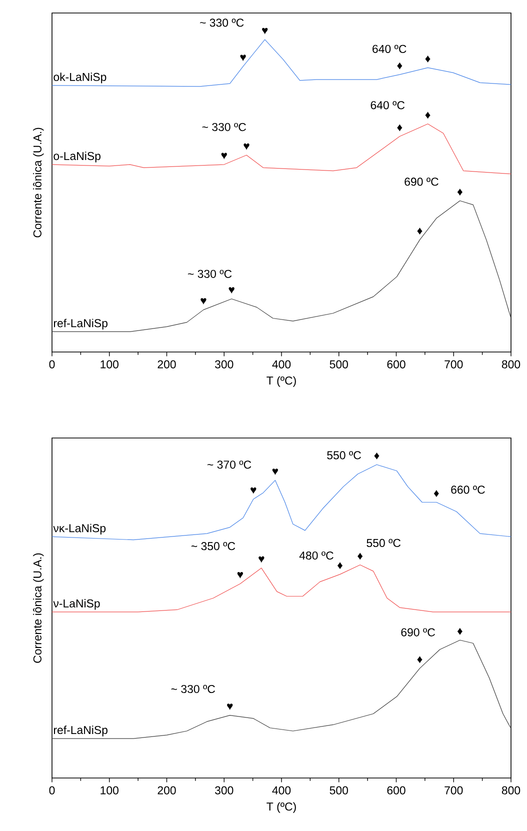 The image size is (527, 831). I want to click on series-label: οk-LaNiSp, so click(80, 78).